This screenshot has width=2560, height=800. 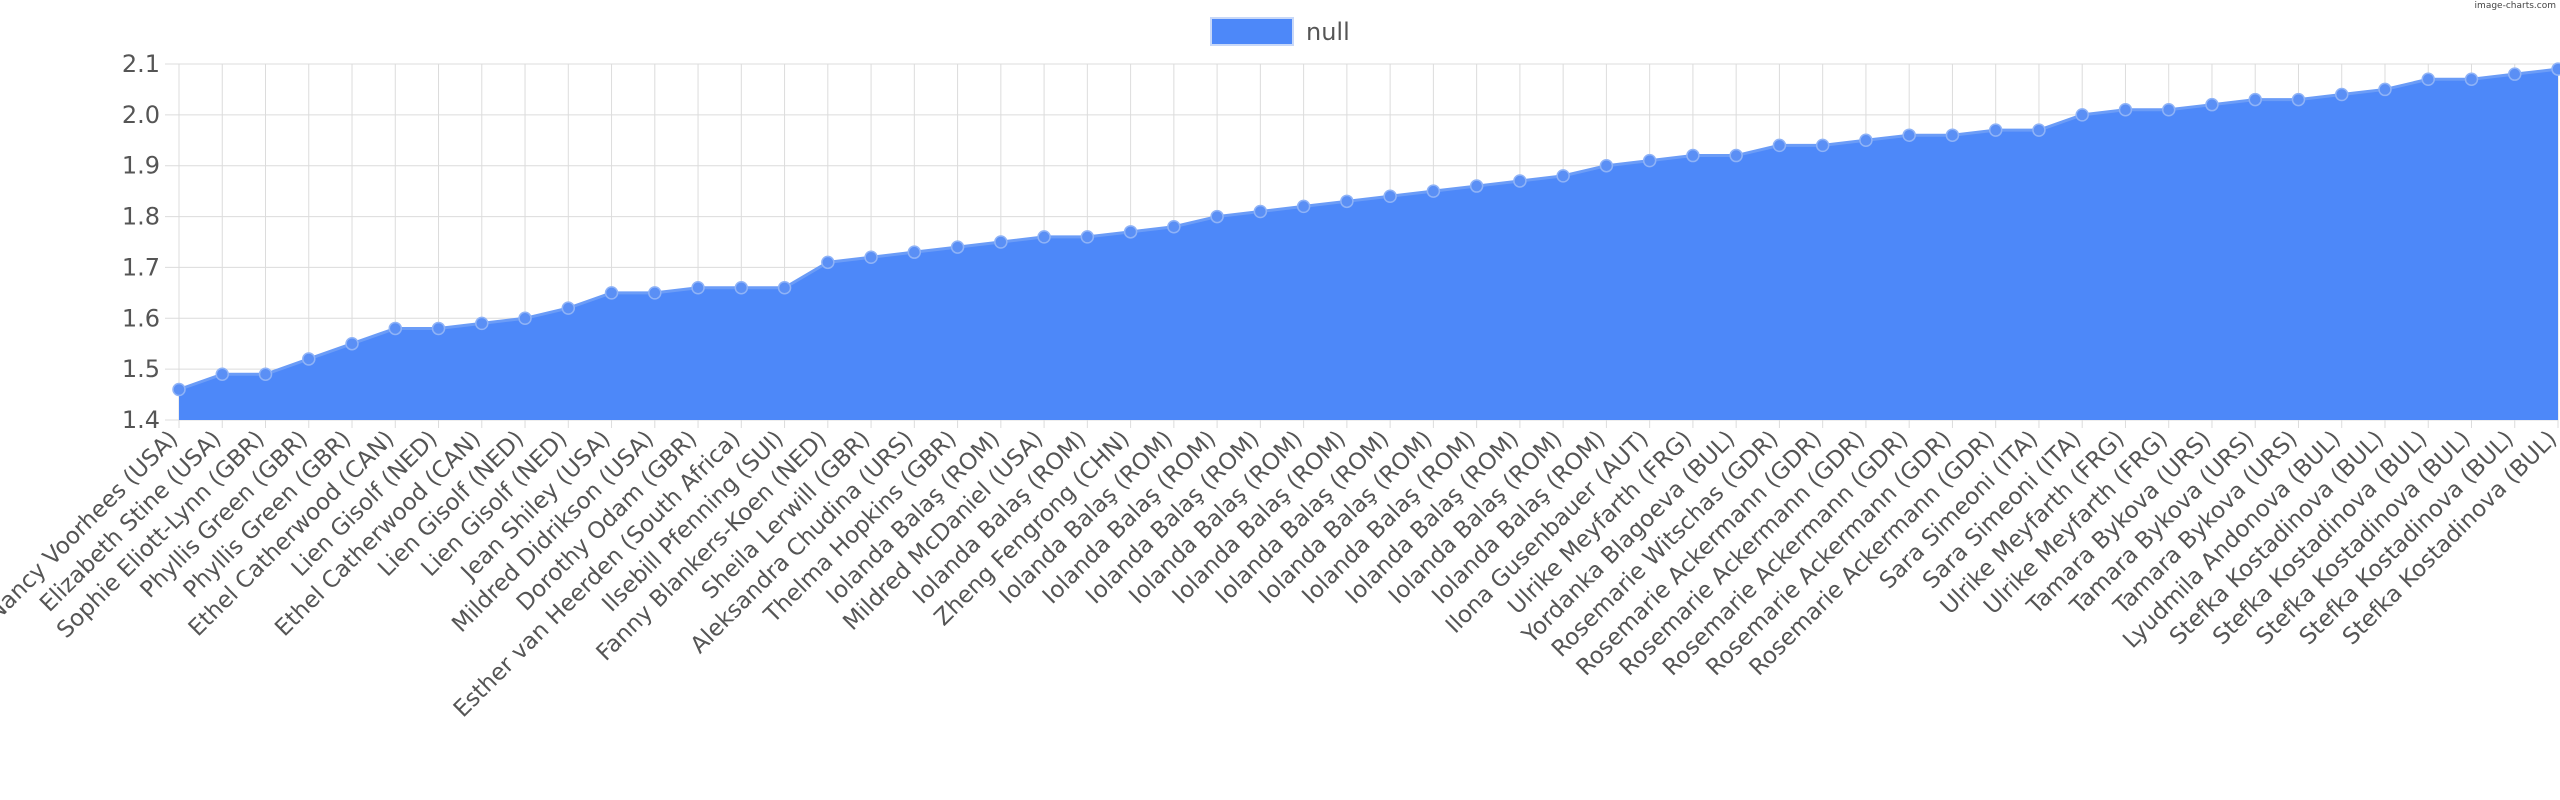 What do you see at coordinates (1328, 32) in the screenshot?
I see `legend-label: null` at bounding box center [1328, 32].